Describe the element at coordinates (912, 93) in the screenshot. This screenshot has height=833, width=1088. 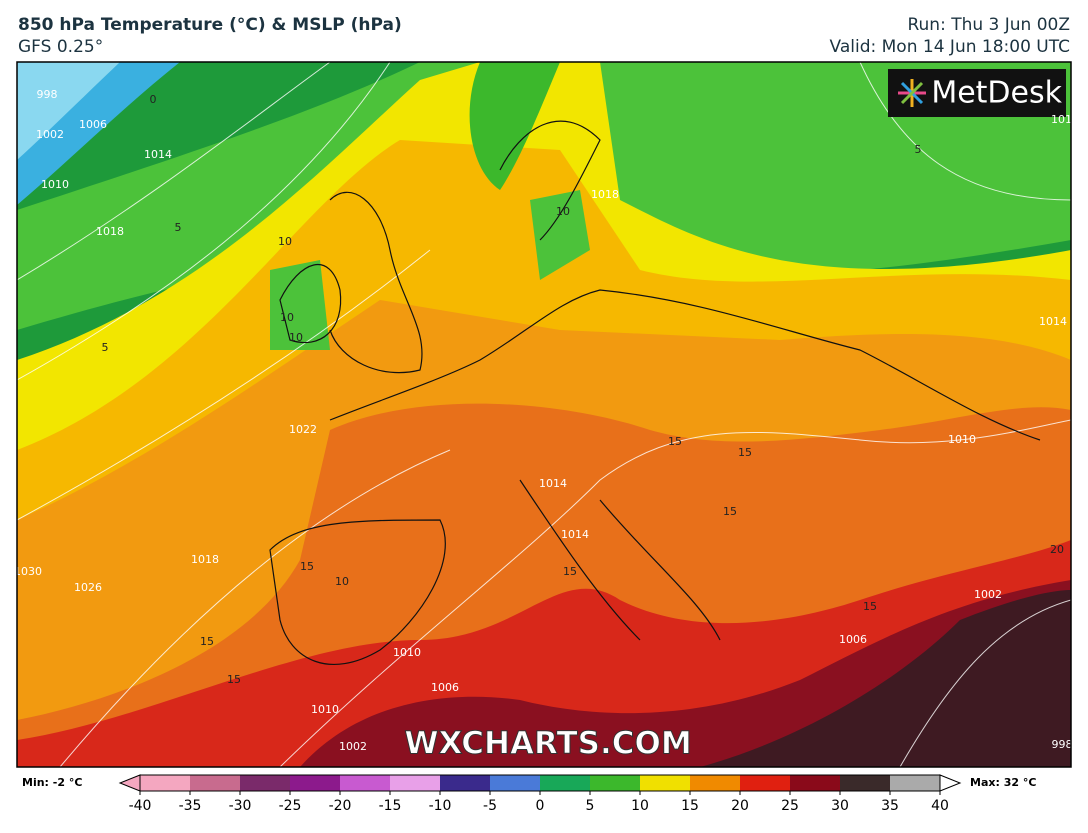
I see `logo-icon` at that location.